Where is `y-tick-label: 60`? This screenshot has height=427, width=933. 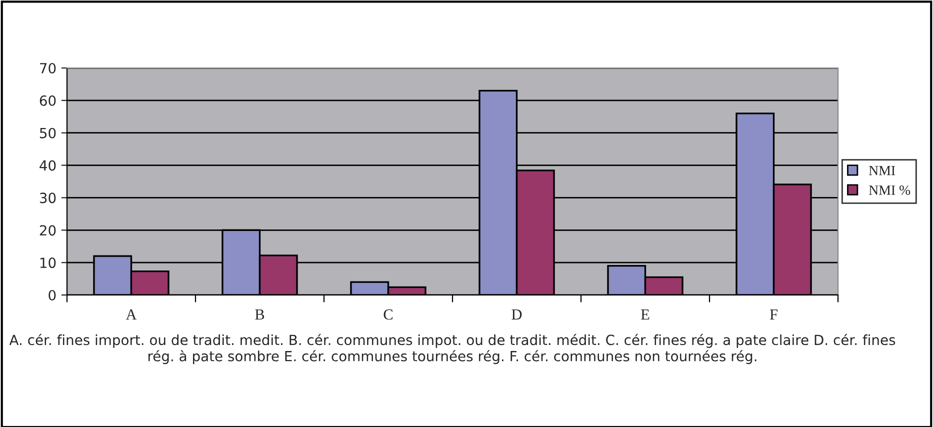
y-tick-label: 60 is located at coordinates (48, 100).